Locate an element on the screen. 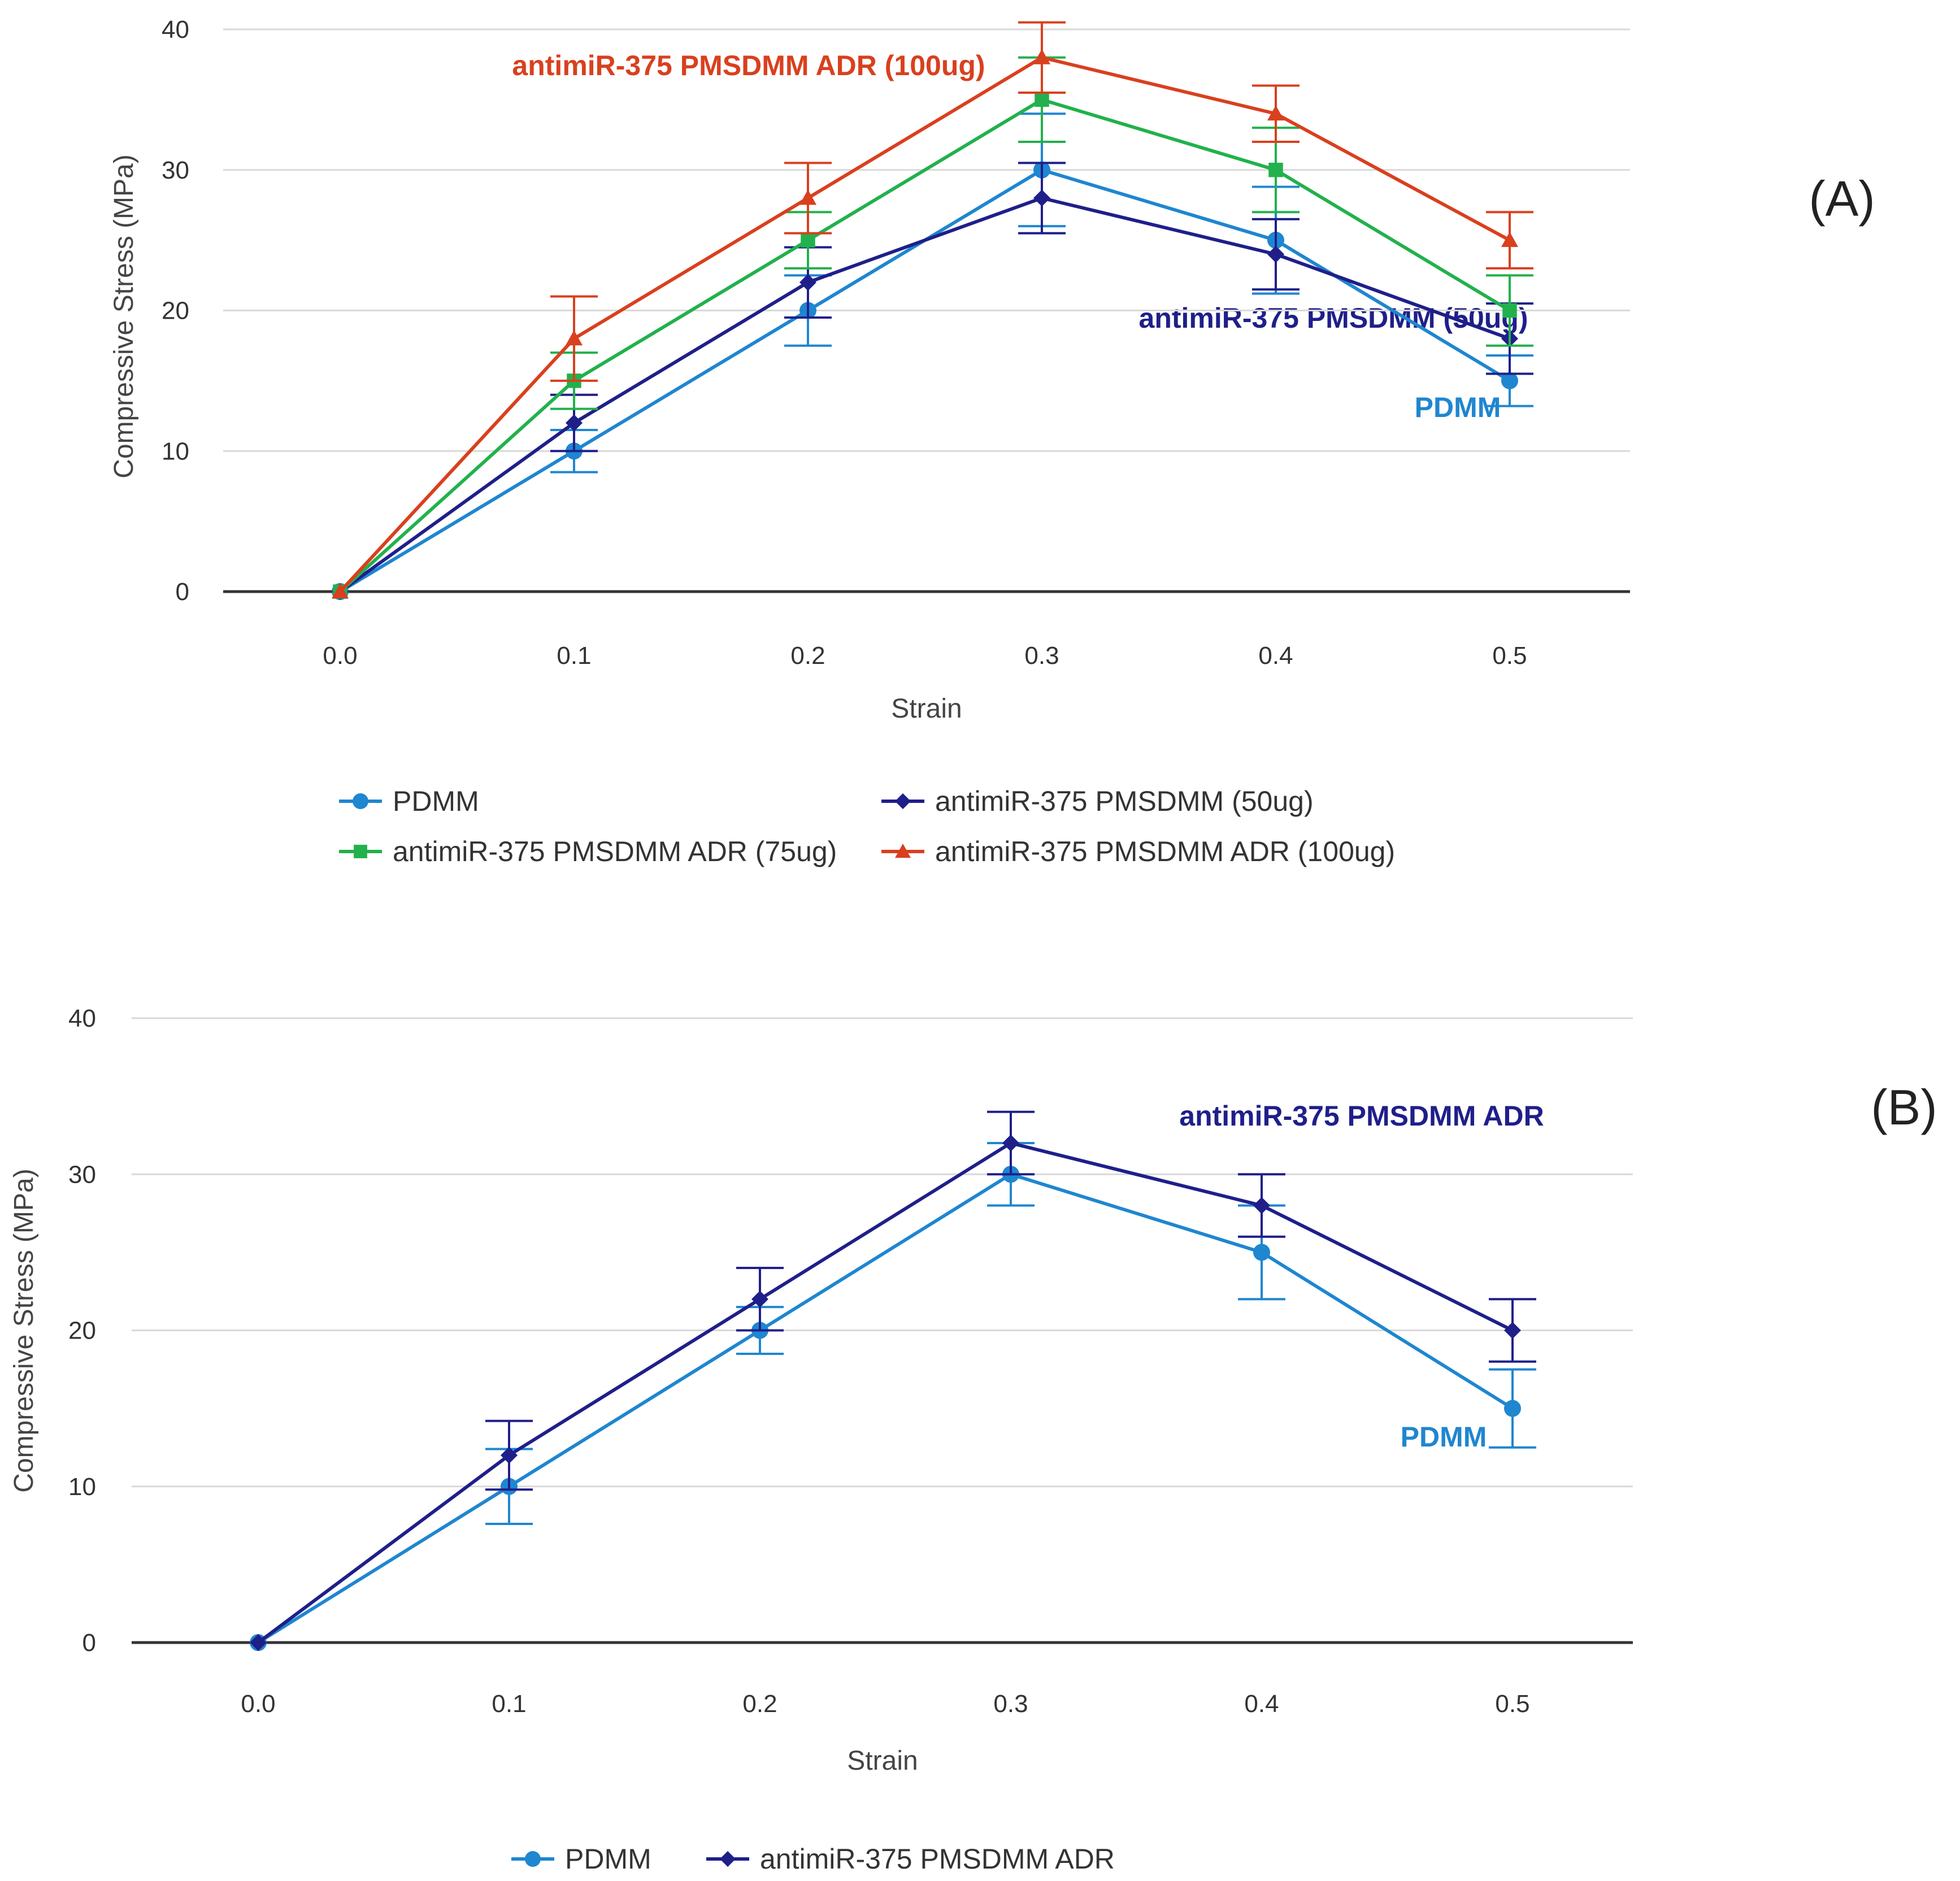 The width and height of the screenshot is (1960, 1881). annotation-b-adr: antimiR-375 PMSDMM ADR is located at coordinates (1361, 1116).